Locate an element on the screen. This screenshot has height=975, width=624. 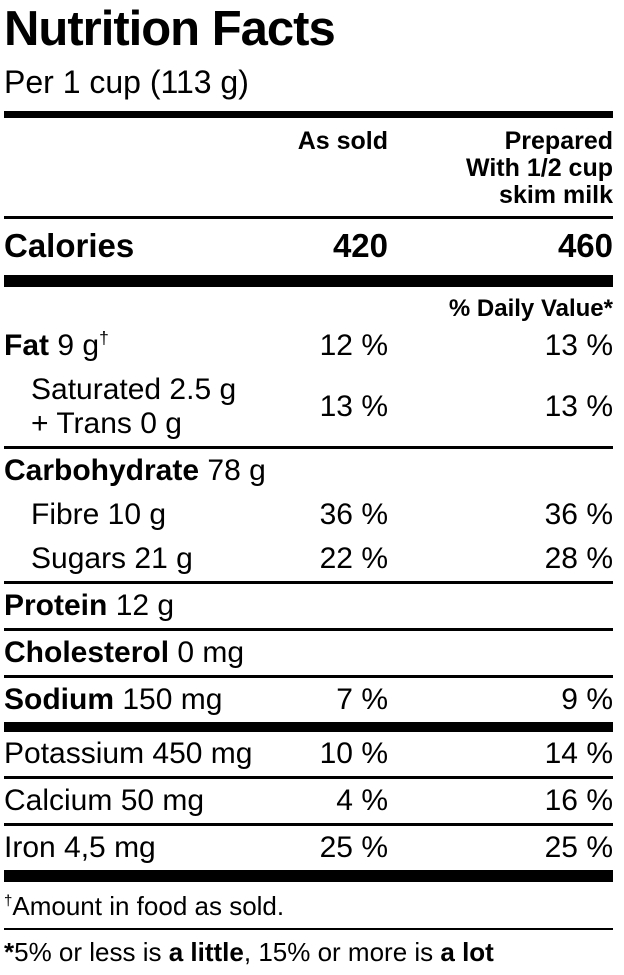
value-as-sold: 36 % is located at coordinates (353, 515).